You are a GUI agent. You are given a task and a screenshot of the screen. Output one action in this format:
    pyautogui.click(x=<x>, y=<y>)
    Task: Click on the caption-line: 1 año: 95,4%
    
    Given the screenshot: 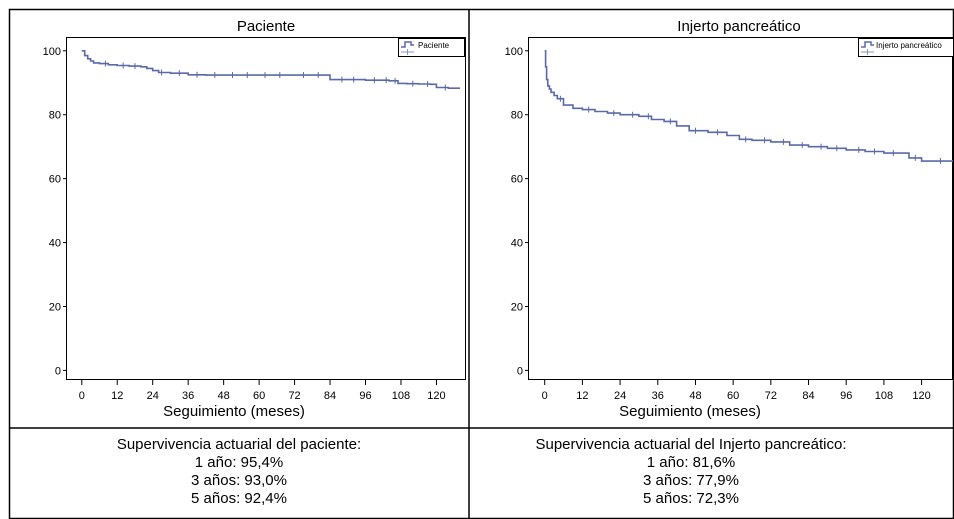 What is the action you would take?
    pyautogui.click(x=239, y=462)
    